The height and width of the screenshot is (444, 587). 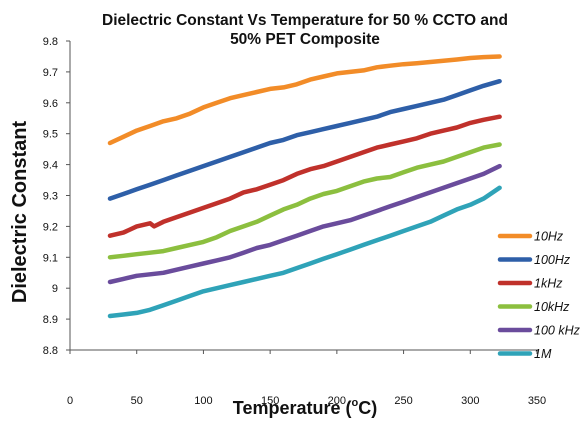 What do you see at coordinates (50, 258) in the screenshot?
I see `y-tick-label: 9.1` at bounding box center [50, 258].